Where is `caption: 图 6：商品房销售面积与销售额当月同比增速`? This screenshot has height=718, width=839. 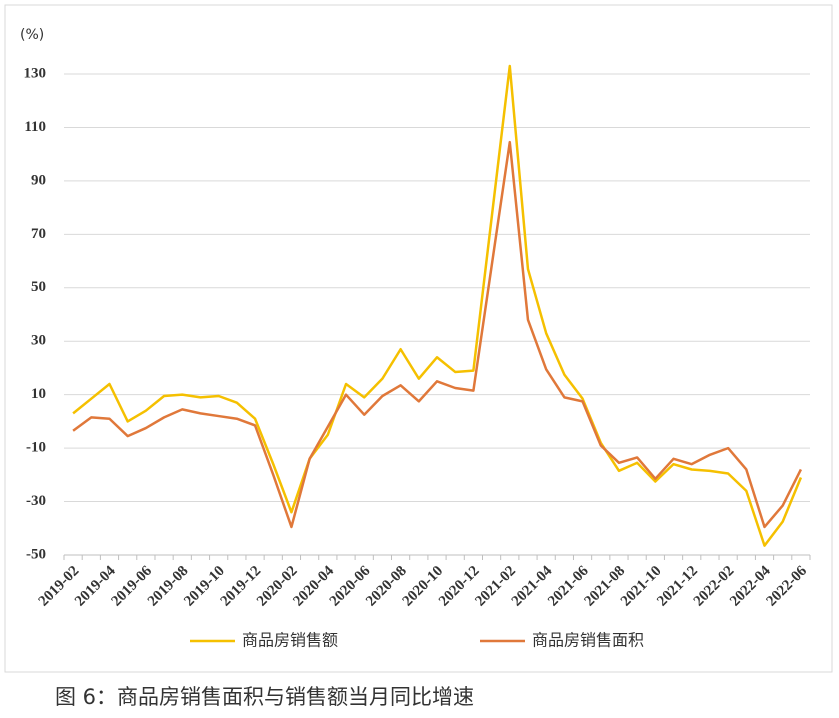
caption: 图 6：商品房销售面积与销售额当月同比增速 is located at coordinates (264, 697).